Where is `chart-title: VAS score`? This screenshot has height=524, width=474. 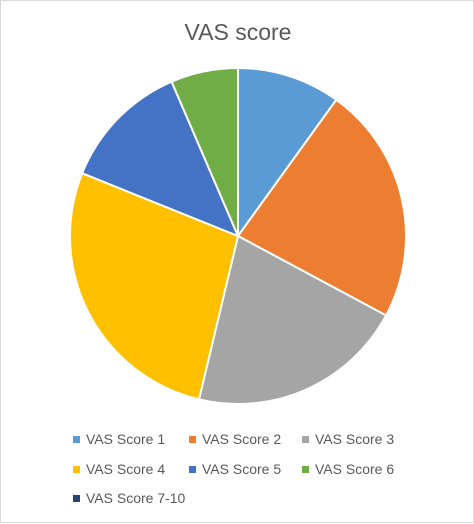 chart-title: VAS score is located at coordinates (238, 32).